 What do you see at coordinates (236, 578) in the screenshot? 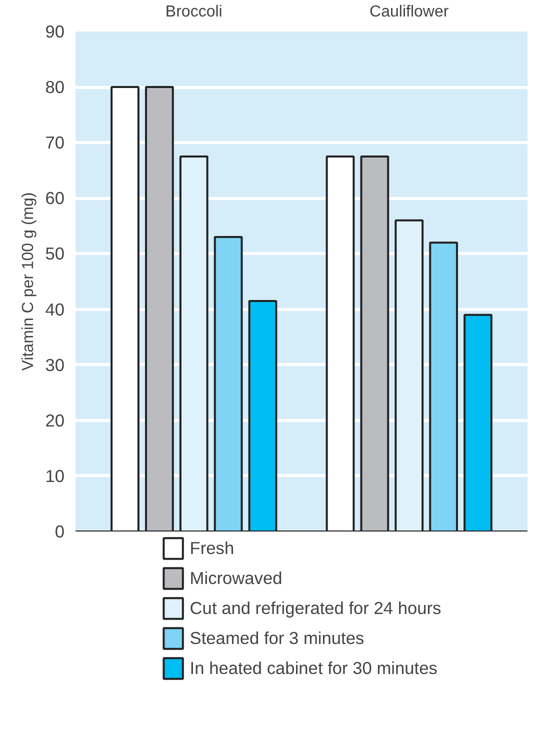
I see `legend-label: Microwaved` at bounding box center [236, 578].